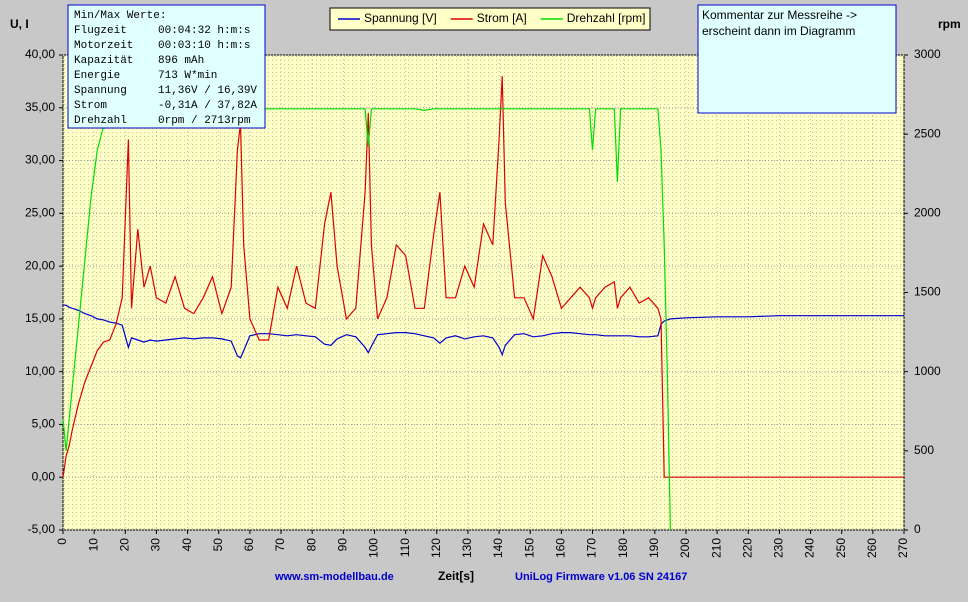 Image resolution: width=968 pixels, height=602 pixels. I want to click on y-tick-label: 10,00, so click(40, 371).